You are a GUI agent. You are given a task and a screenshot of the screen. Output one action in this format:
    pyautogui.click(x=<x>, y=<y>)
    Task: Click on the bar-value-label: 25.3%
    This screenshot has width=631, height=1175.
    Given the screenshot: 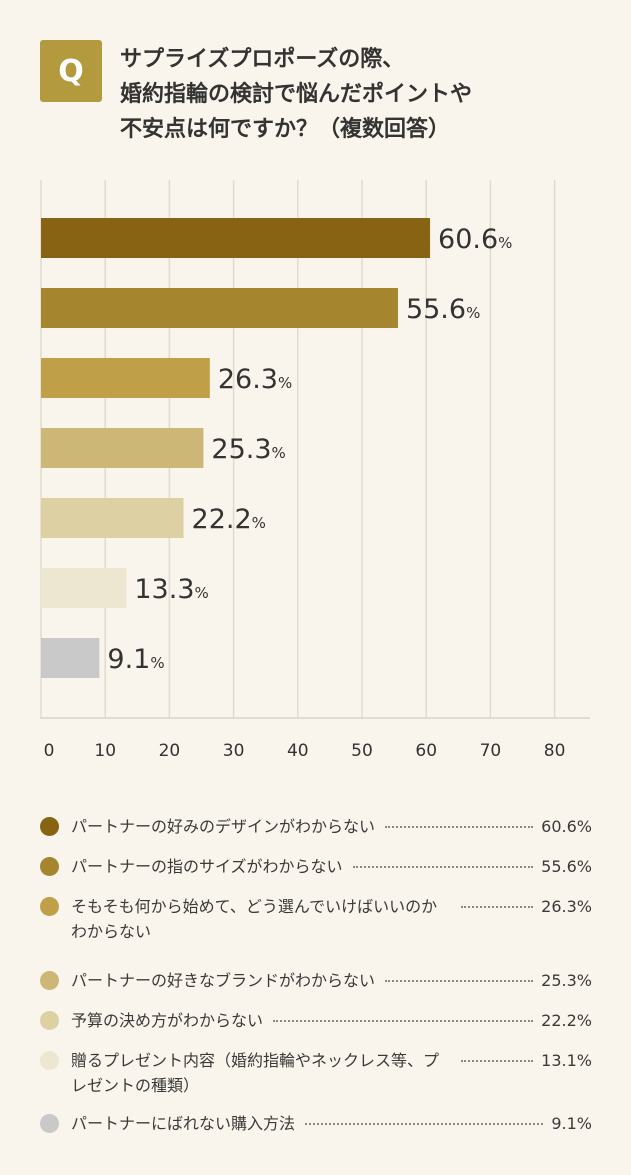 What is the action you would take?
    pyautogui.click(x=248, y=449)
    